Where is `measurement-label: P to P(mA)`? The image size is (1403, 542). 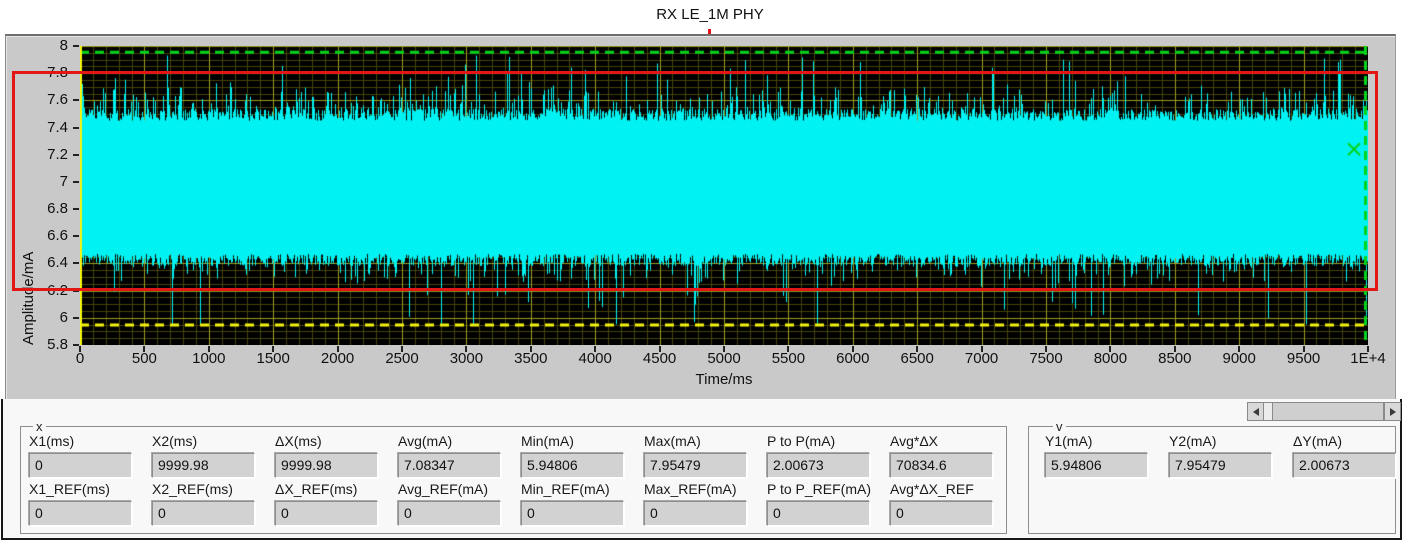 measurement-label: P to P(mA) is located at coordinates (801, 441).